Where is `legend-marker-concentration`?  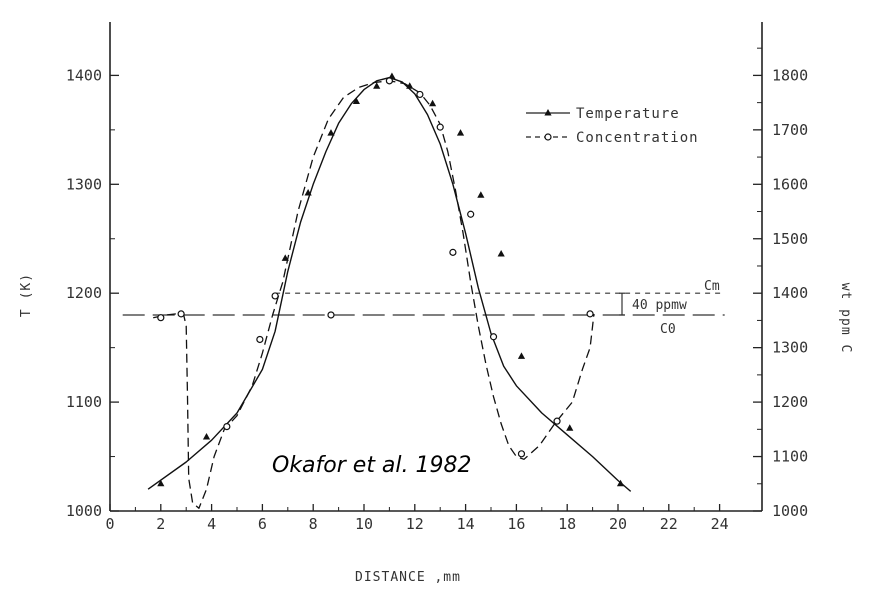 legend-marker-concentration is located at coordinates (548, 137).